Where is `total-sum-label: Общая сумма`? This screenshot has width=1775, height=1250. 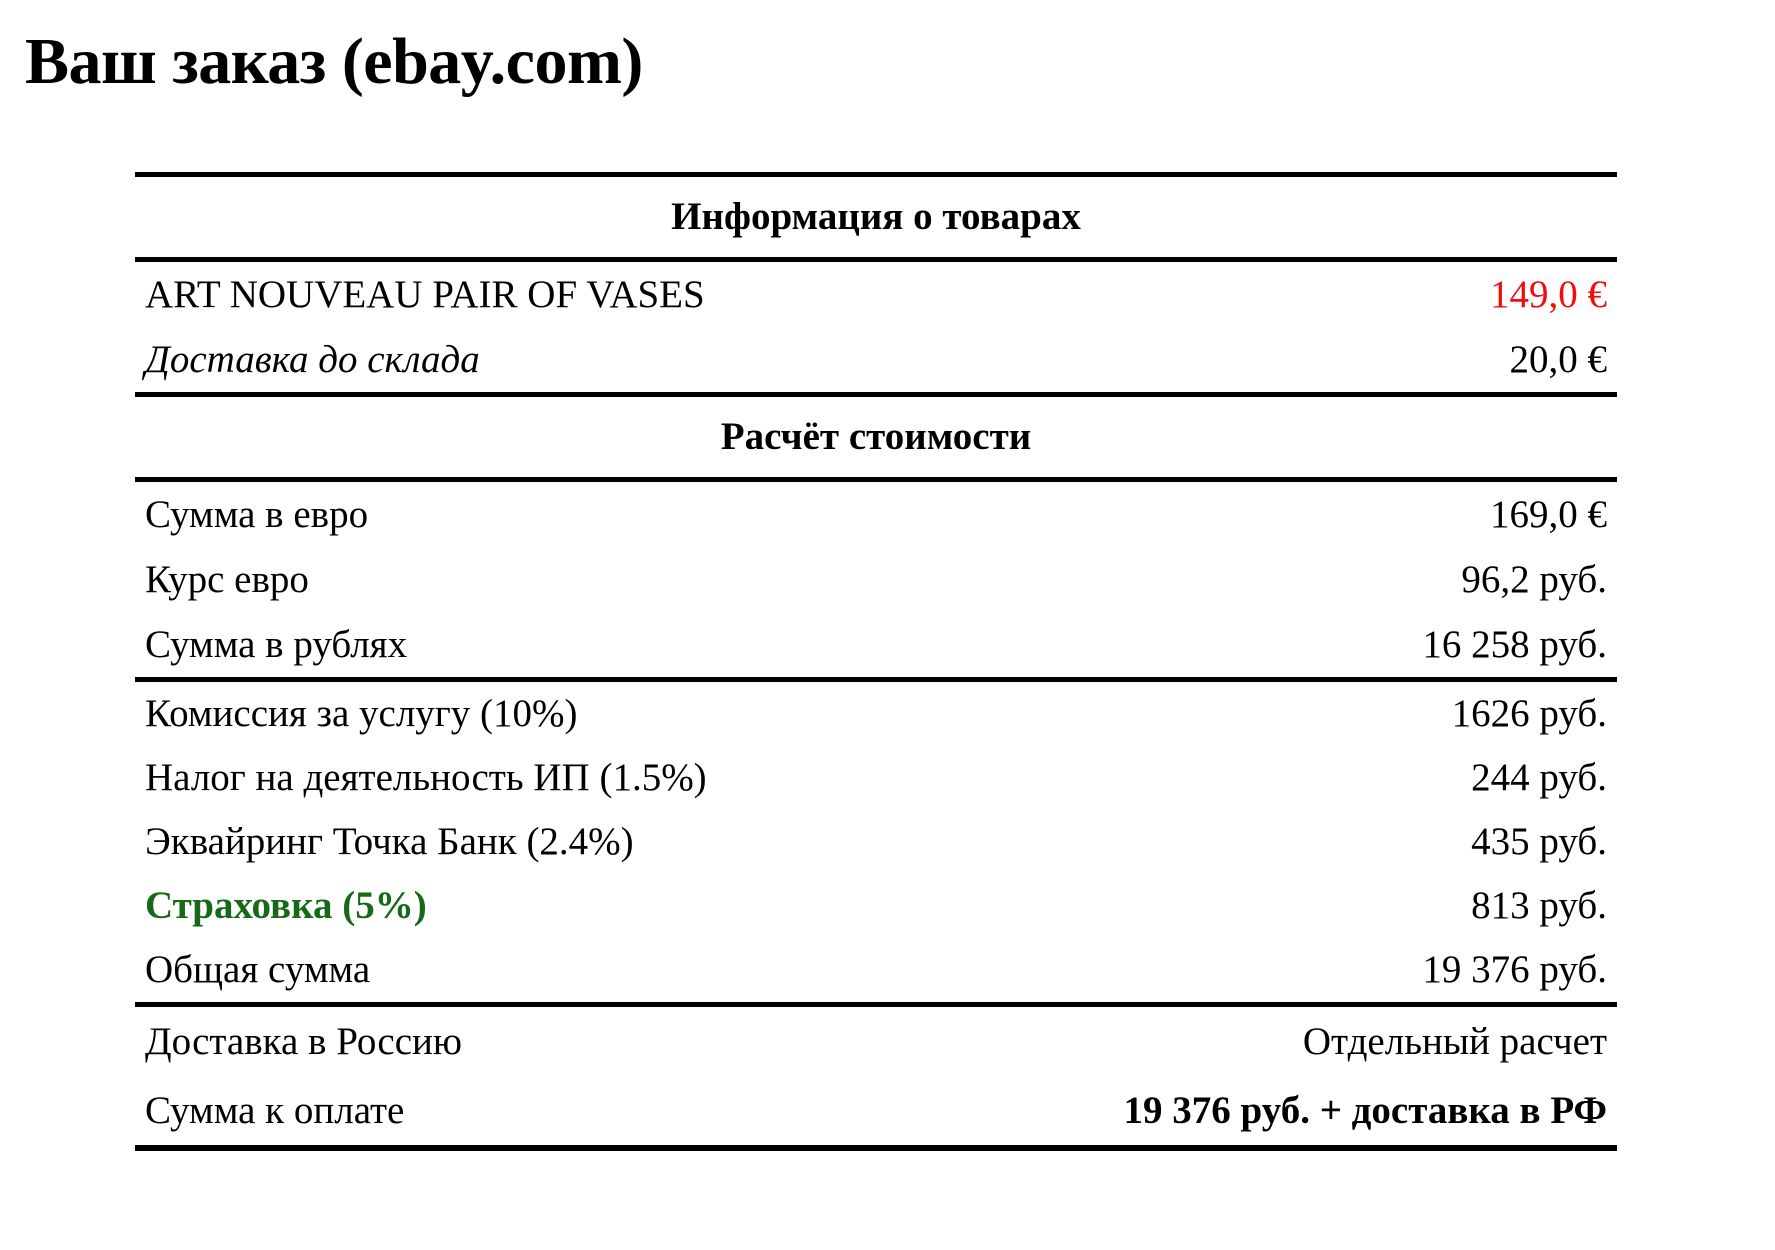
total-sum-label: Общая сумма is located at coordinates (258, 970).